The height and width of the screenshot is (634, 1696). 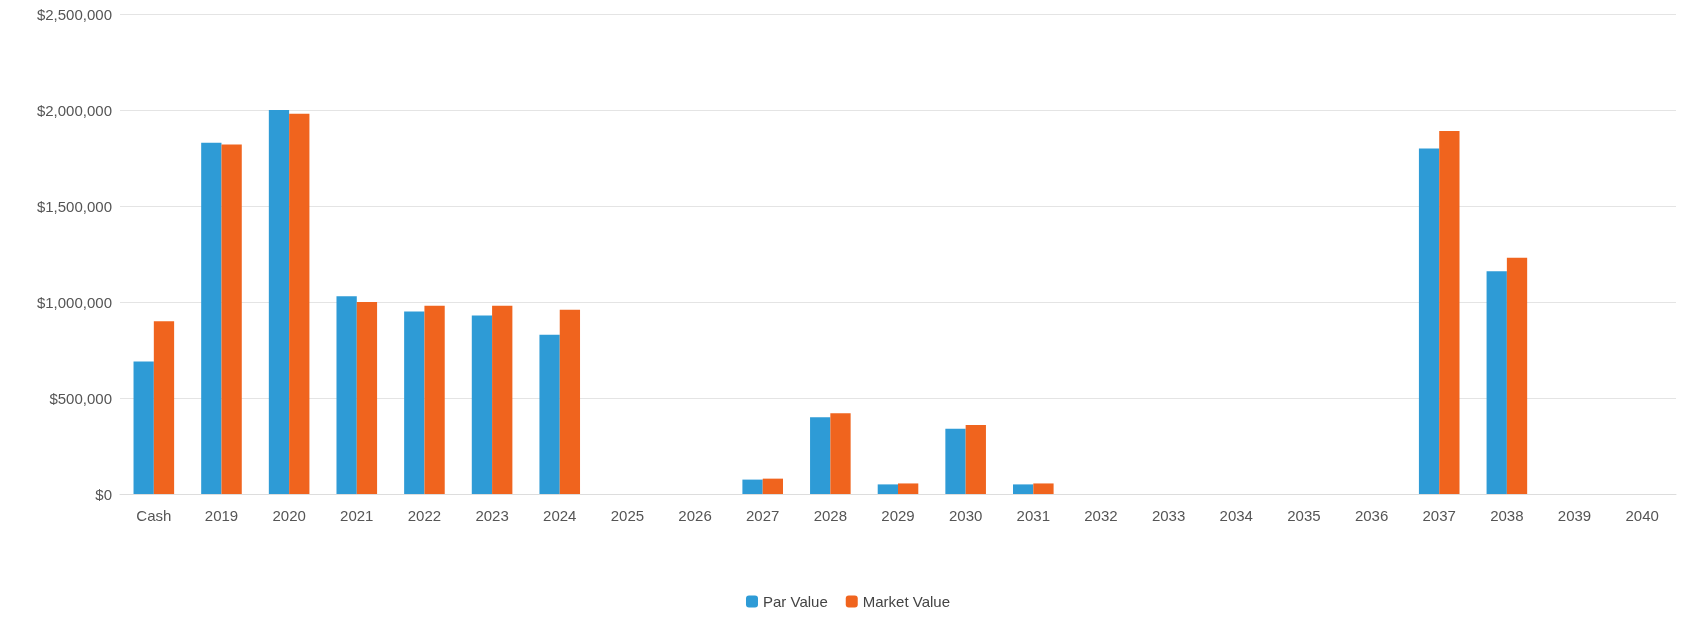 What do you see at coordinates (965, 515) in the screenshot?
I see `x-tick-label: 2030` at bounding box center [965, 515].